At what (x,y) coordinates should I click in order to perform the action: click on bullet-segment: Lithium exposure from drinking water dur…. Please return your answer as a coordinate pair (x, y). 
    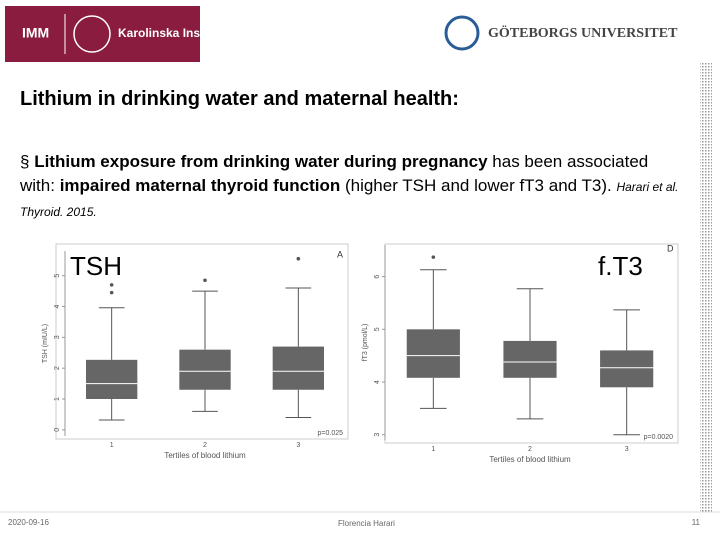
    Looking at the image, I should click on (261, 161).